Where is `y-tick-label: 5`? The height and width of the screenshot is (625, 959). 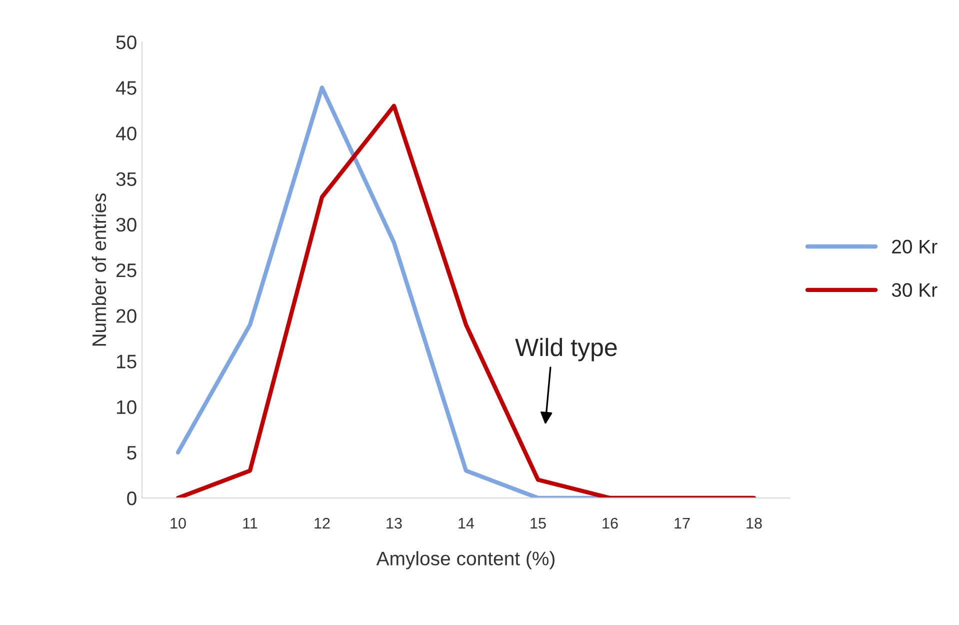 y-tick-label: 5 is located at coordinates (131, 453).